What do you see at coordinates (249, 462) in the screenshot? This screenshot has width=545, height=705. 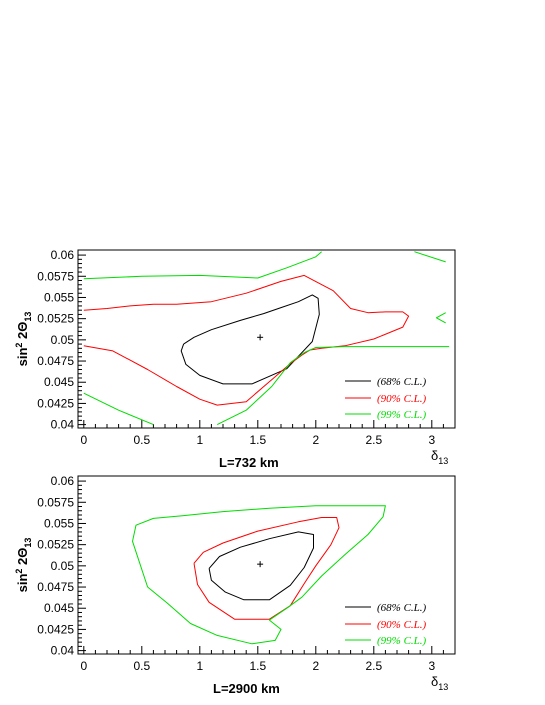 I see `panel-title: L=732 km` at bounding box center [249, 462].